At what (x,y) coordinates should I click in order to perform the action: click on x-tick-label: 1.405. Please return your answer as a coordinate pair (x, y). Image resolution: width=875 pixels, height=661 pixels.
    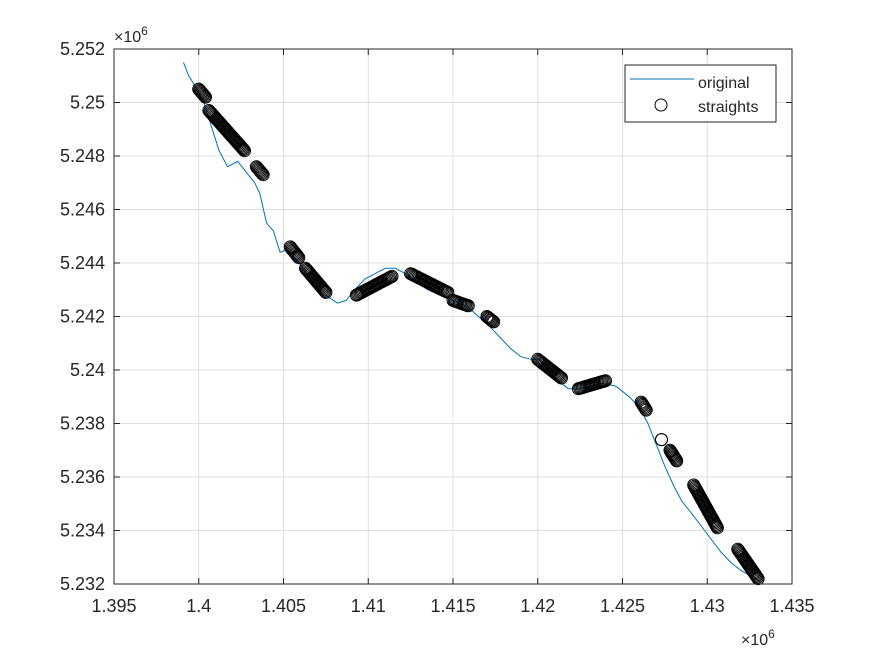
    Looking at the image, I should click on (283, 606).